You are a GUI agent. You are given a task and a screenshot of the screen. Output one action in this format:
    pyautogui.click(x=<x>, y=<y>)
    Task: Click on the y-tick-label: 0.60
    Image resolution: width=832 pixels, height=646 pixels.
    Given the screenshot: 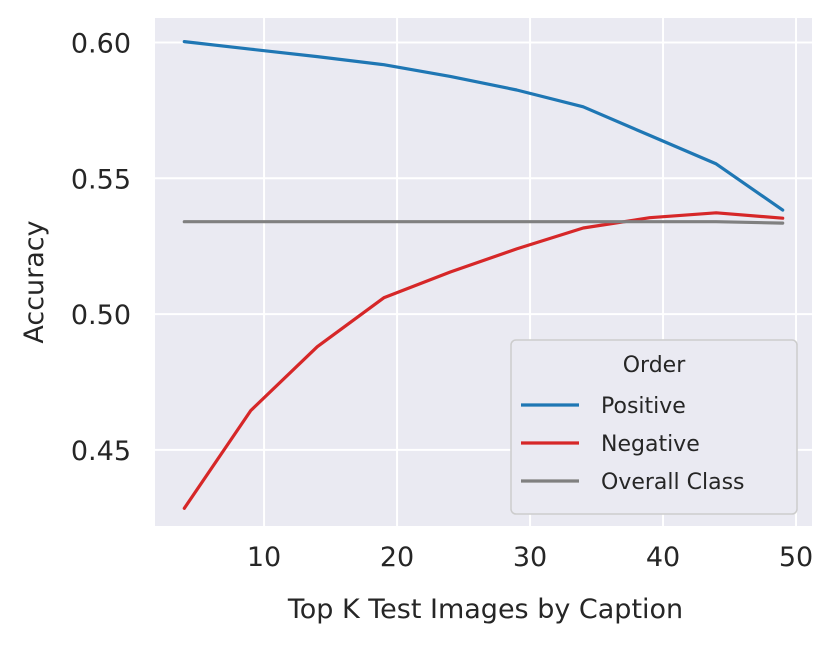 What is the action you would take?
    pyautogui.click(x=101, y=43)
    